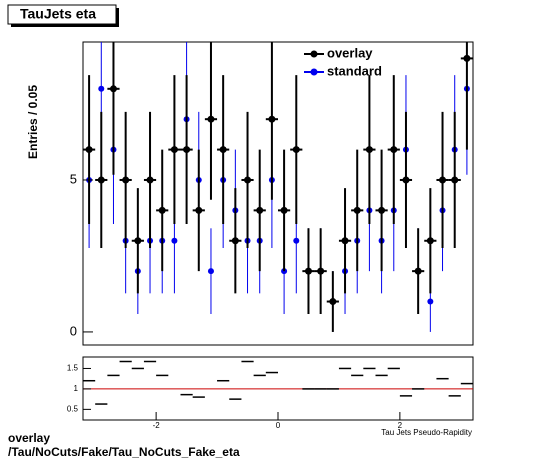 The height and width of the screenshot is (462, 546). Describe the element at coordinates (73, 178) in the screenshot. I see `y-tick-label: 5` at that location.